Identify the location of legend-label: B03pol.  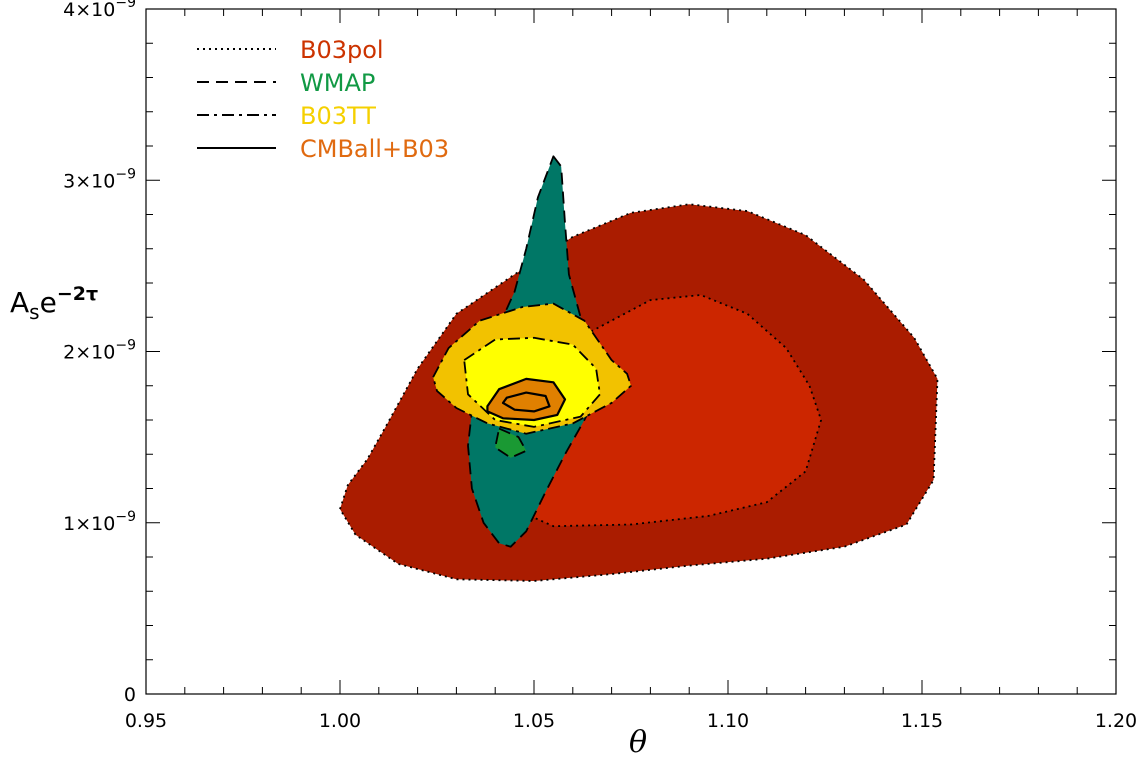
(342, 50).